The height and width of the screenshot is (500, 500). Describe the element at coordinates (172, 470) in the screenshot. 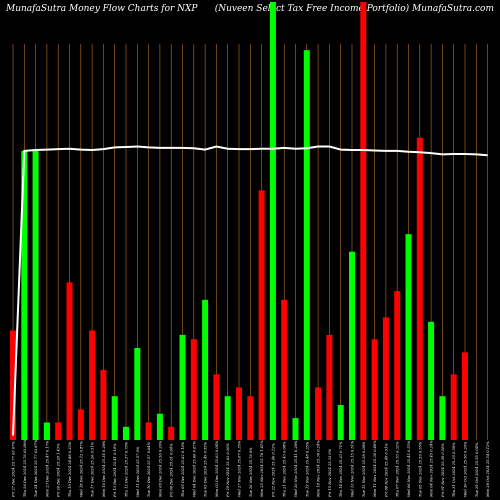

I see `x-tick-label: Fri 06 Dec 2024 25.61 0.04%` at that location.